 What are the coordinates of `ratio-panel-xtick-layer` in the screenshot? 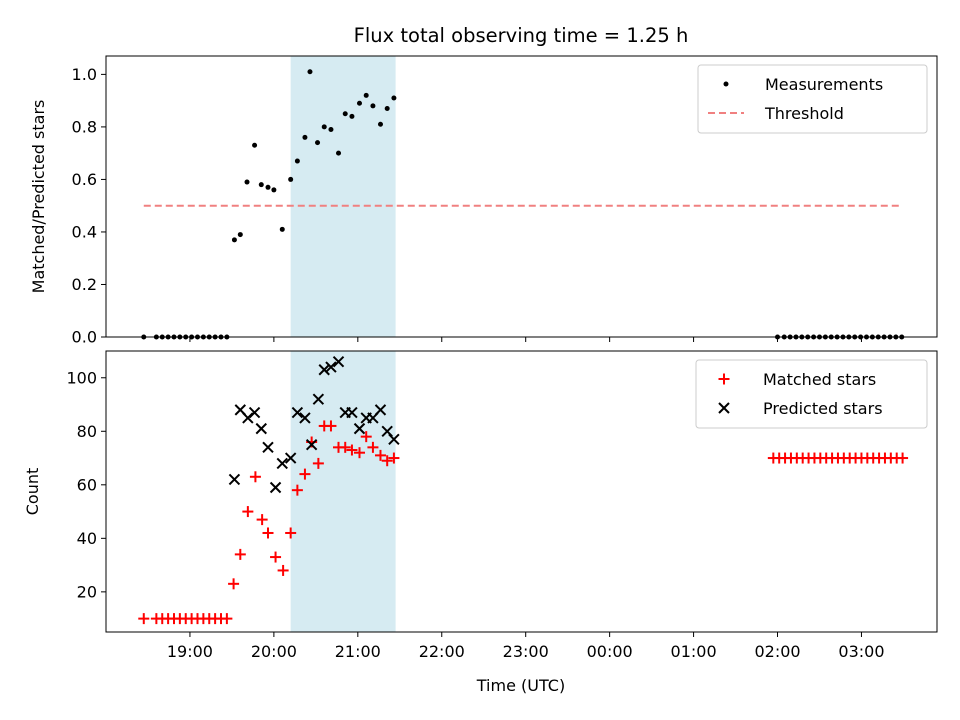 It's located at (525, 339).